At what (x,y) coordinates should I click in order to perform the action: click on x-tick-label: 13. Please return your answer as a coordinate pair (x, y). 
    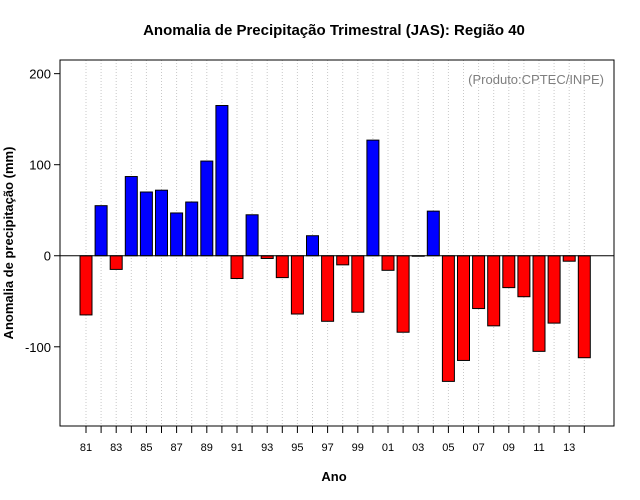
    Looking at the image, I should click on (569, 448).